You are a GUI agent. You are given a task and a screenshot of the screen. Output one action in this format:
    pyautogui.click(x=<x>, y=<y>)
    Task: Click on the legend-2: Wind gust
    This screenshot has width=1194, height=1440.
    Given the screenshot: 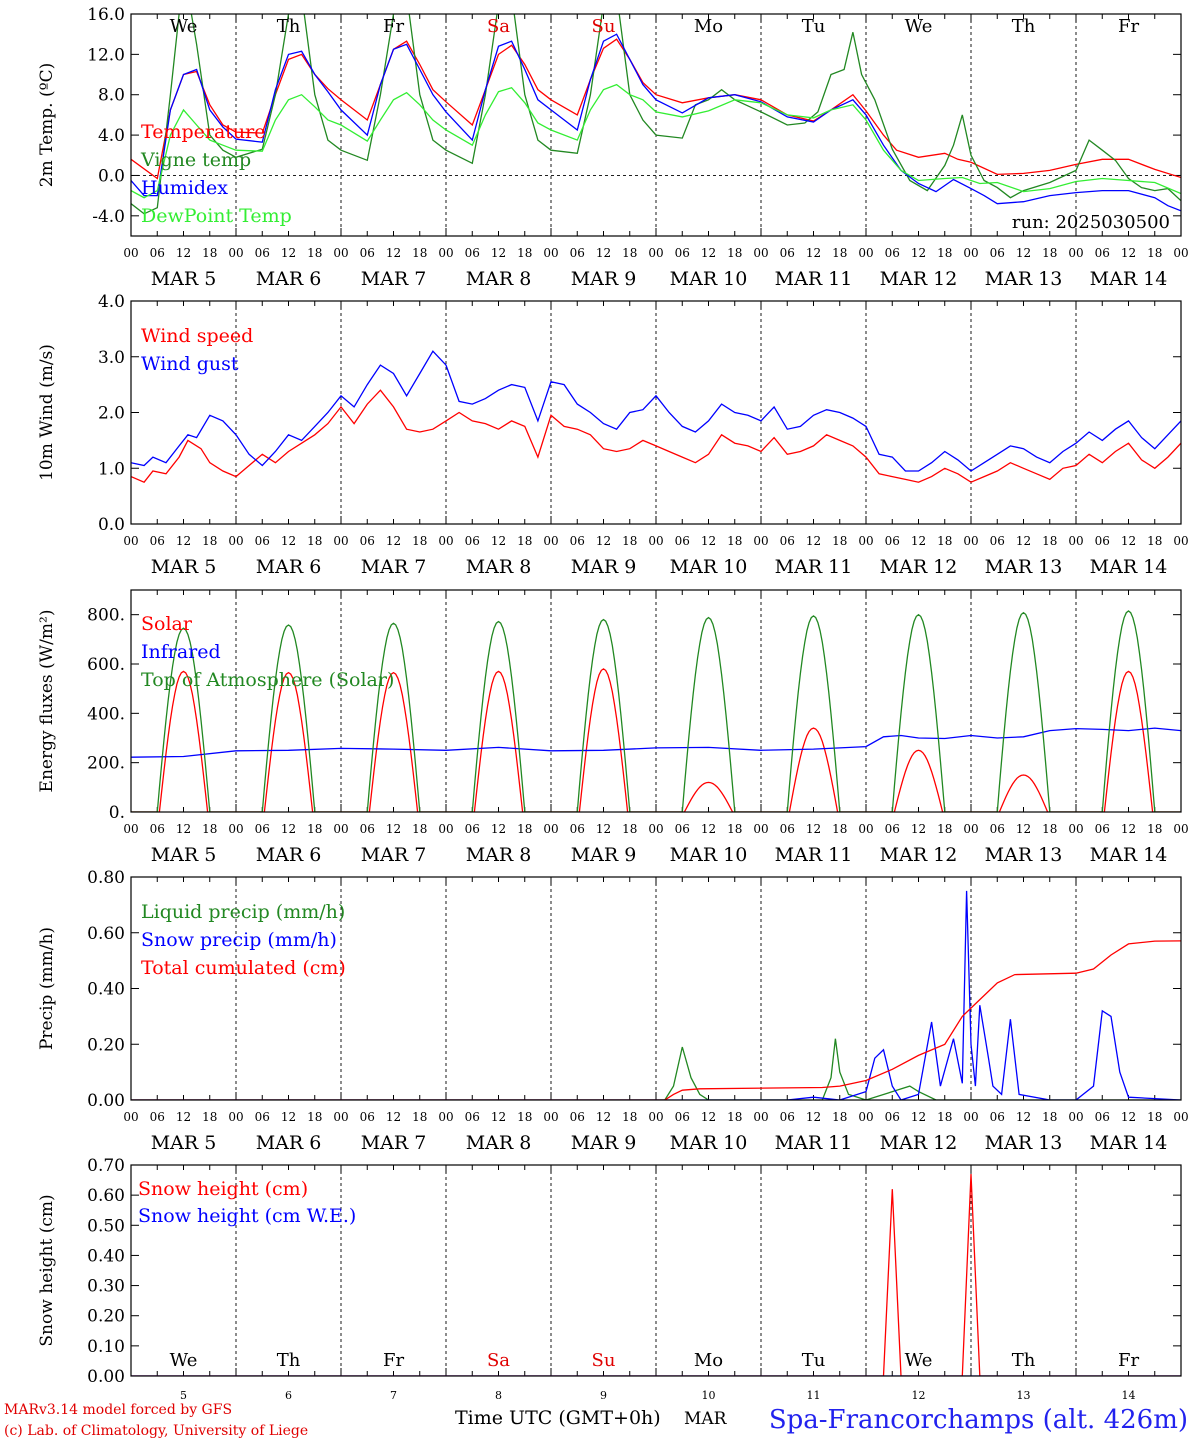 What is the action you would take?
    pyautogui.click(x=190, y=364)
    